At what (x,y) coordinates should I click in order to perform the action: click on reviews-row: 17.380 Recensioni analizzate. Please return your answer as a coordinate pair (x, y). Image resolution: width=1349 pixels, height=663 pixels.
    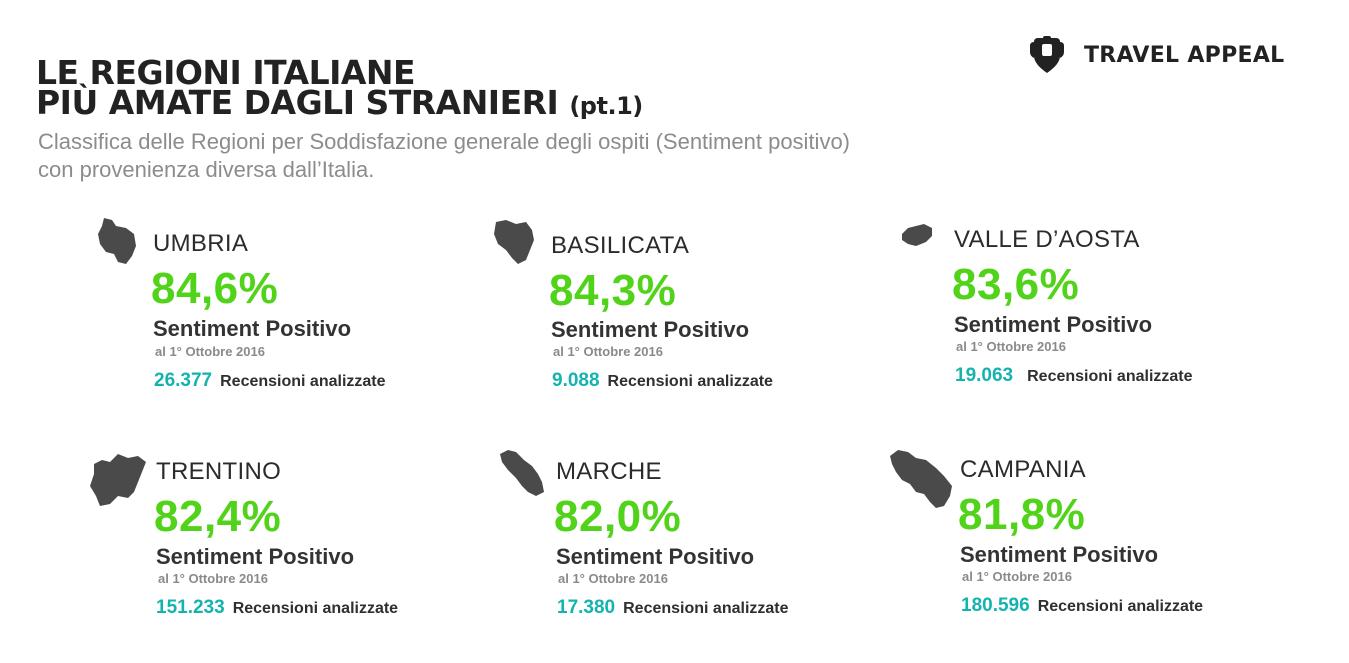
    Looking at the image, I should click on (673, 608).